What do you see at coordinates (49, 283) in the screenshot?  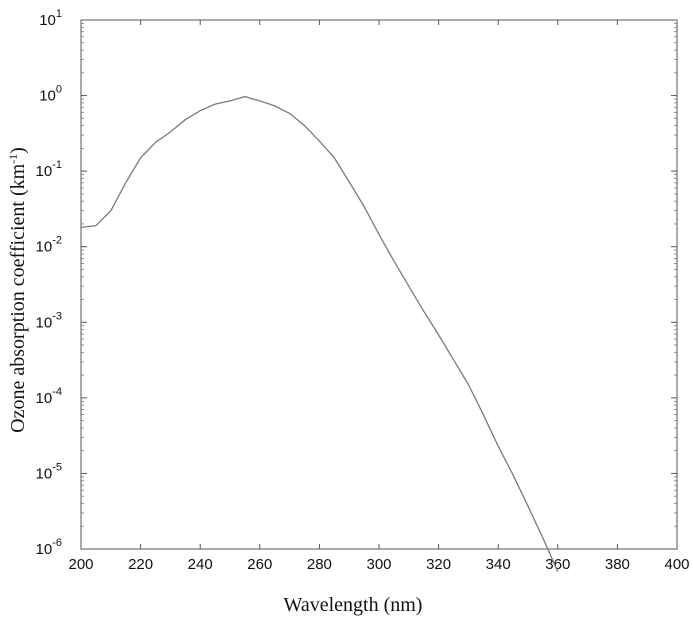 I see `y-tick-labels: 10⁻⁶ 10⁻⁵ 10⁻⁴ 10⁻³ 10⁻² 10⁻¹ 10⁰ 10¹` at bounding box center [49, 283].